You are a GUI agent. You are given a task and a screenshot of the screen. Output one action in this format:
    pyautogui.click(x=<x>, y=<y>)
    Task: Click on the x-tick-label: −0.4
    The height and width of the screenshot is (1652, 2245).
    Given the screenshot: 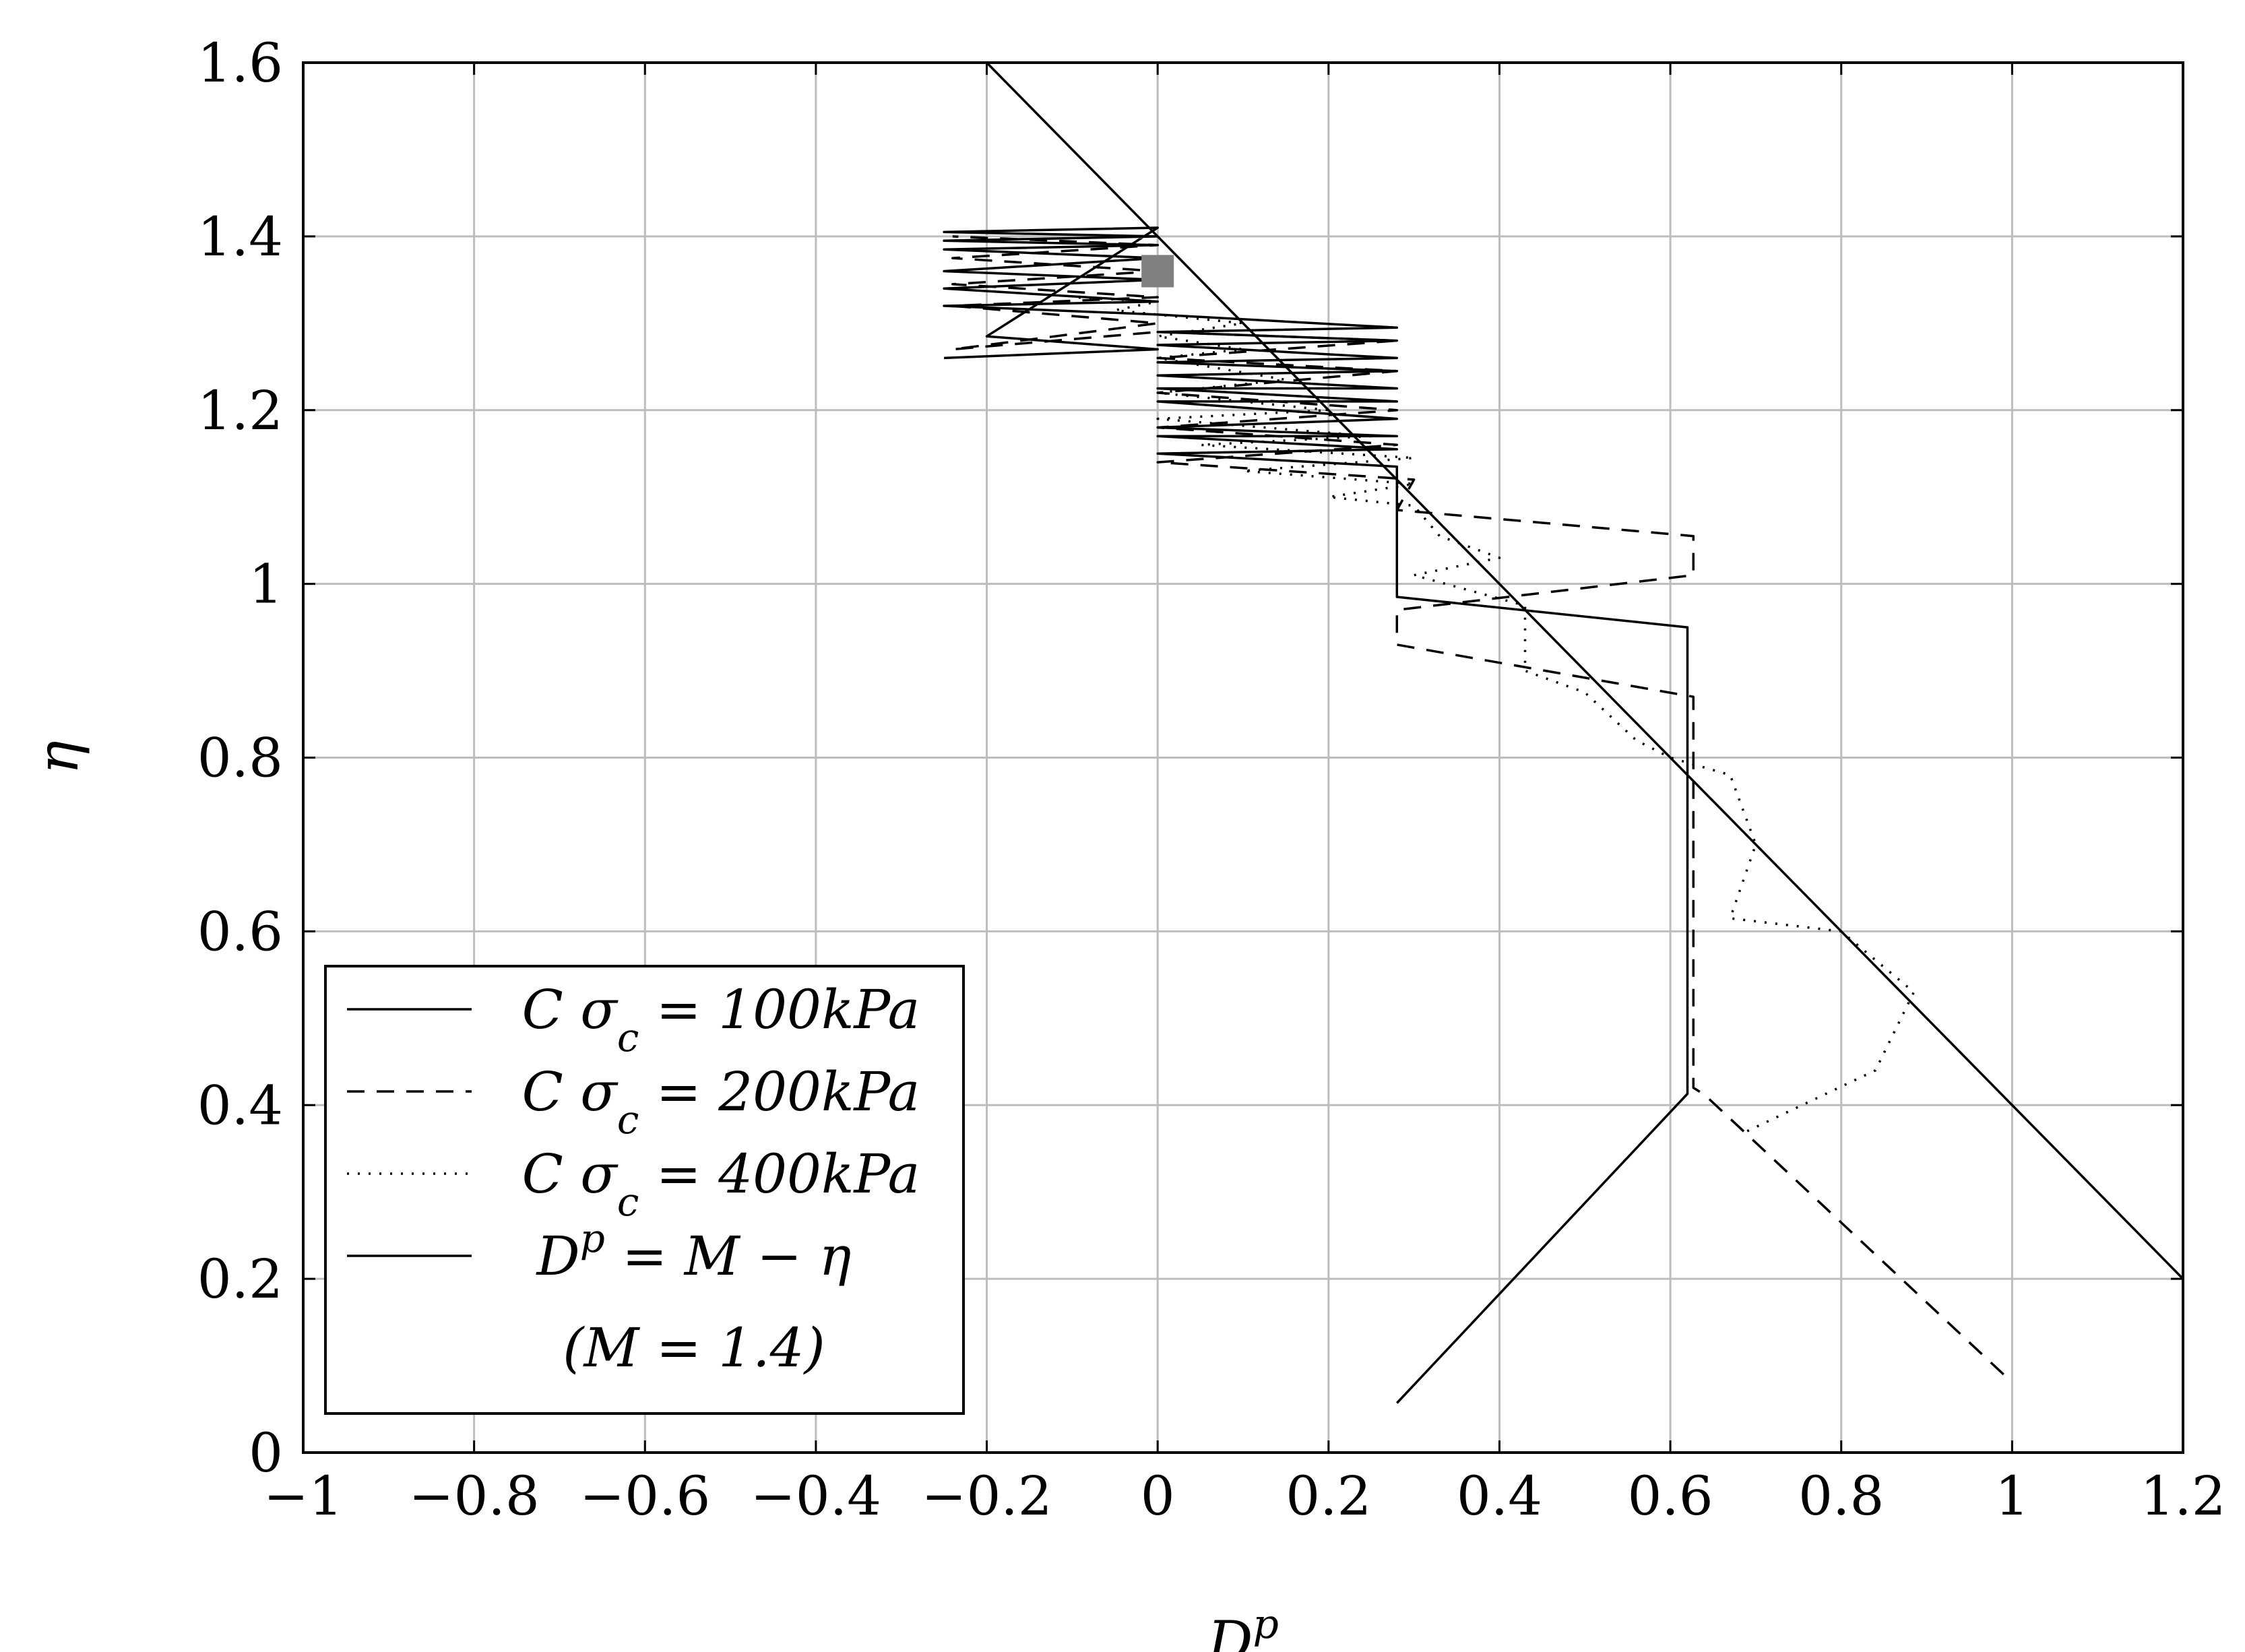 What is the action you would take?
    pyautogui.click(x=816, y=1496)
    